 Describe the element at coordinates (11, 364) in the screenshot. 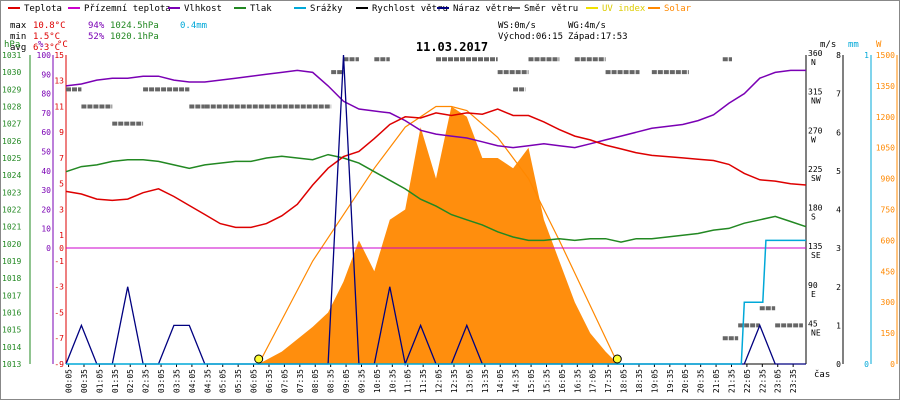

I see `tick-hpa-18: 1013` at that location.